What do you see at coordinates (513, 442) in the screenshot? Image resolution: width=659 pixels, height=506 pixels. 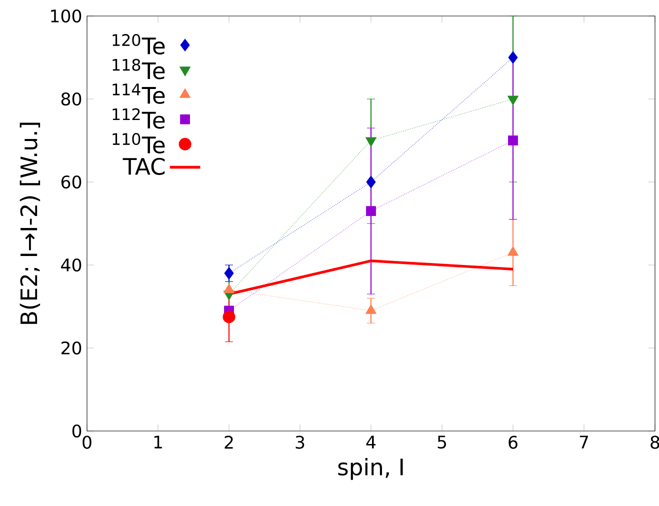 I see `x-tick-label: 6` at bounding box center [513, 442].